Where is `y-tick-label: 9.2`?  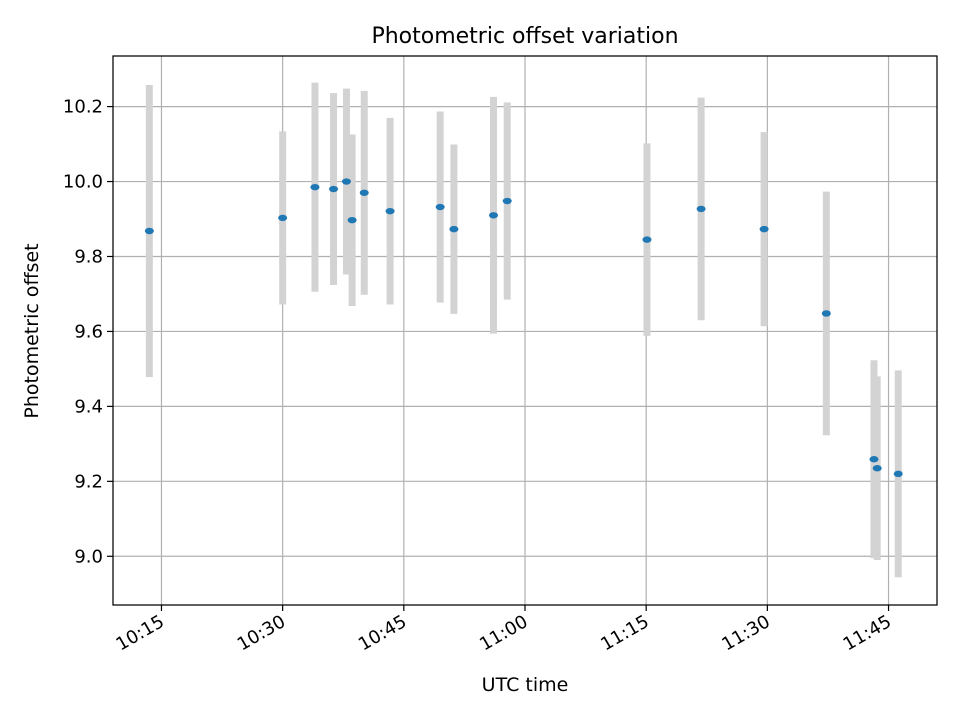
y-tick-label: 9.2 is located at coordinates (88, 481).